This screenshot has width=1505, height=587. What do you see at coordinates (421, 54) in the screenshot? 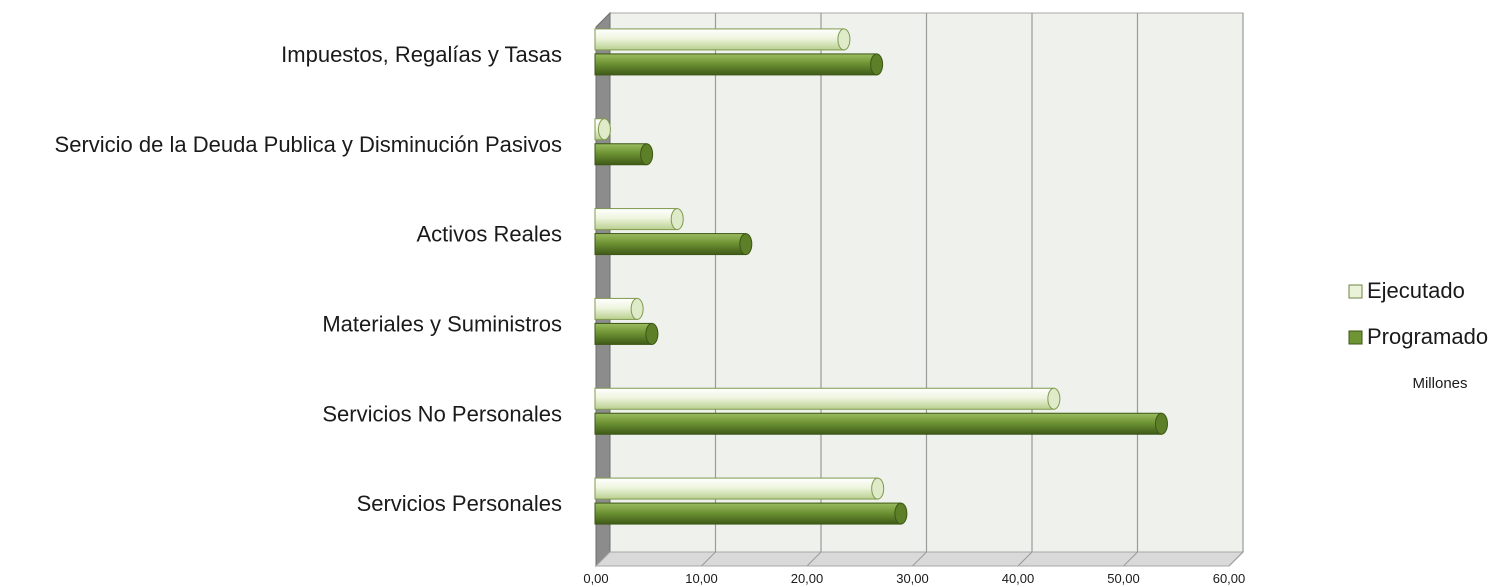
I see `category-label: Impuestos, Regalías y Tasas` at bounding box center [421, 54].